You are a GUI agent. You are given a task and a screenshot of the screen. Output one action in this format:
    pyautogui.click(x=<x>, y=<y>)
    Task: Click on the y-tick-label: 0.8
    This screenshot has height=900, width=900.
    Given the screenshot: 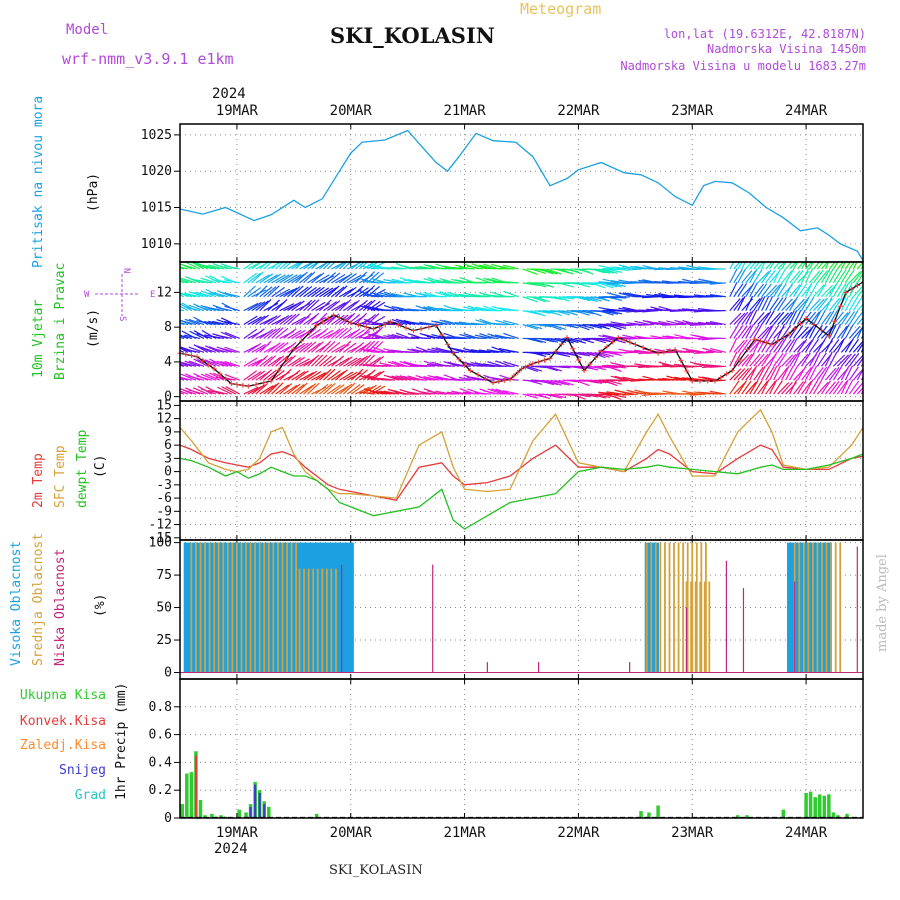 What is the action you would take?
    pyautogui.click(x=160, y=707)
    